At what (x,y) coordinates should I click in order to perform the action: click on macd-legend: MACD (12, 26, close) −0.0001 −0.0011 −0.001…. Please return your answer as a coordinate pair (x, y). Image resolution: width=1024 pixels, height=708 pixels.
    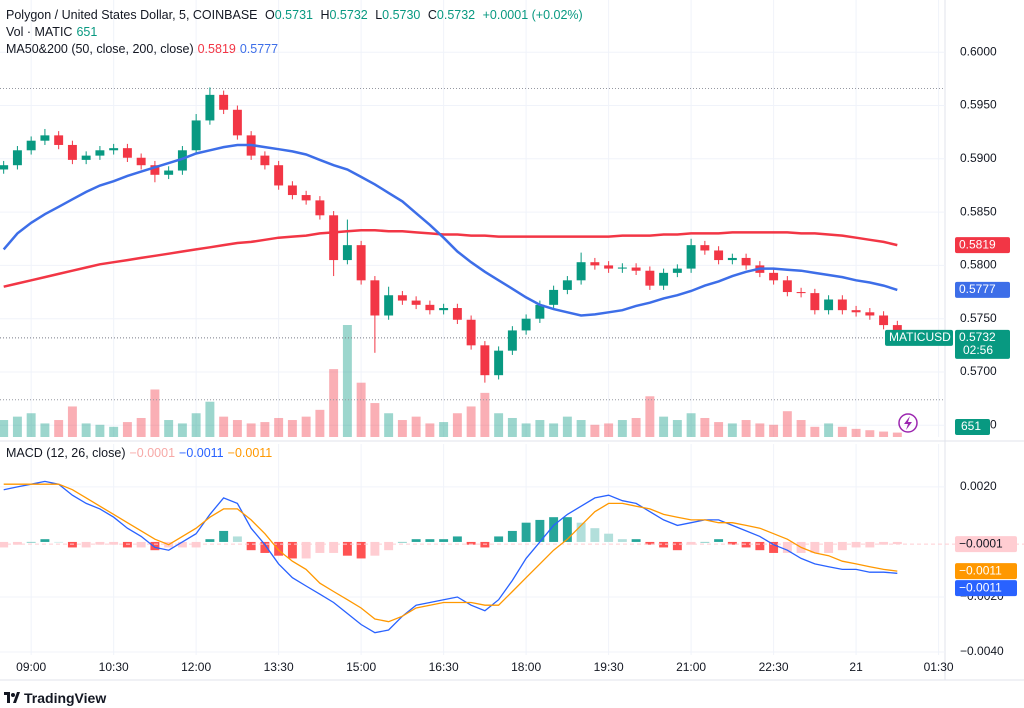
    Looking at the image, I should click on (141, 453).